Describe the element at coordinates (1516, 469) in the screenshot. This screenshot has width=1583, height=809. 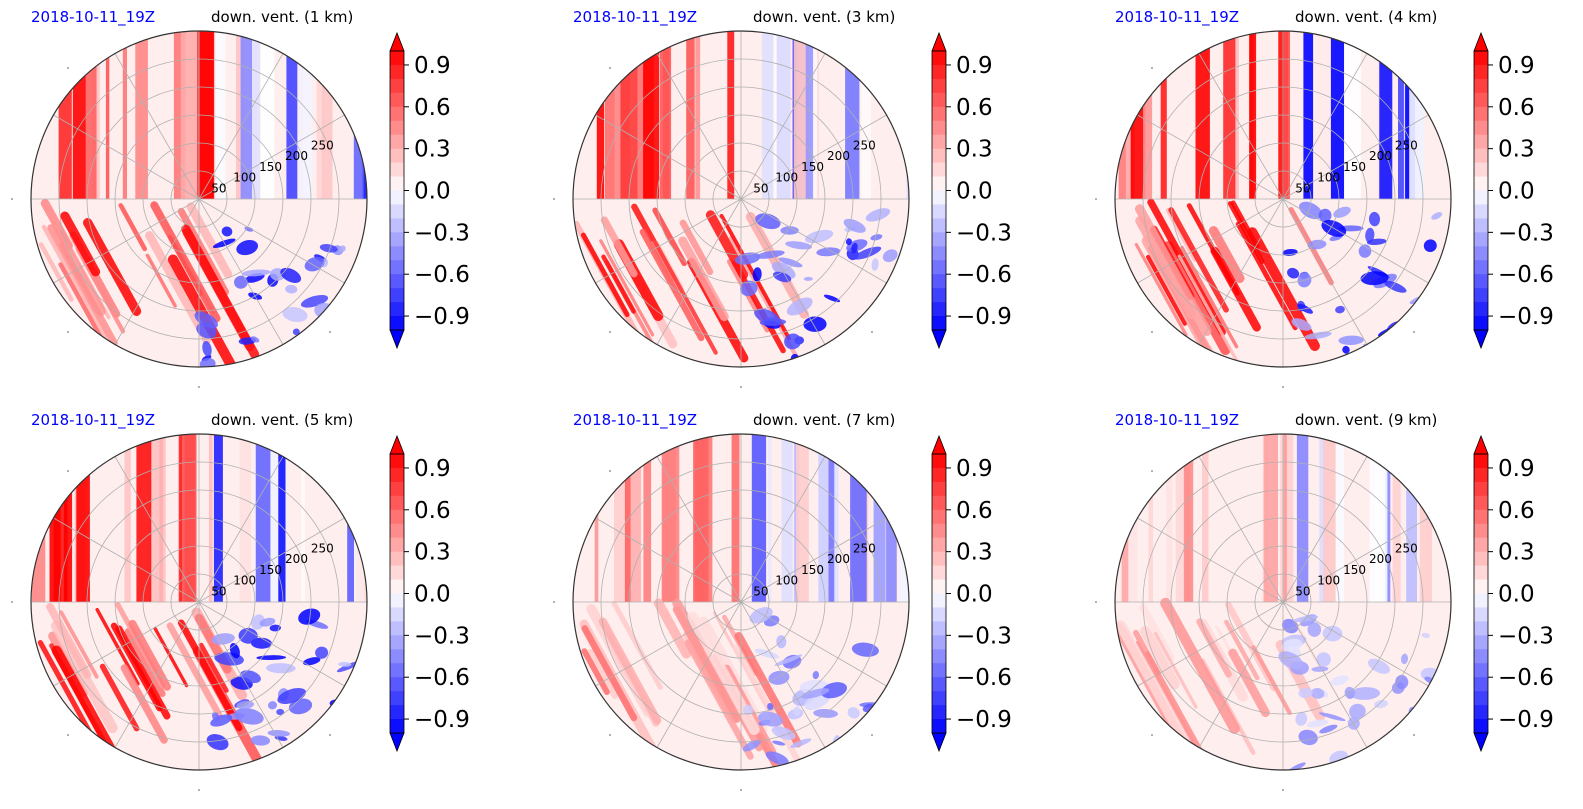
I see `colorbar-tick-label: 0.9` at that location.